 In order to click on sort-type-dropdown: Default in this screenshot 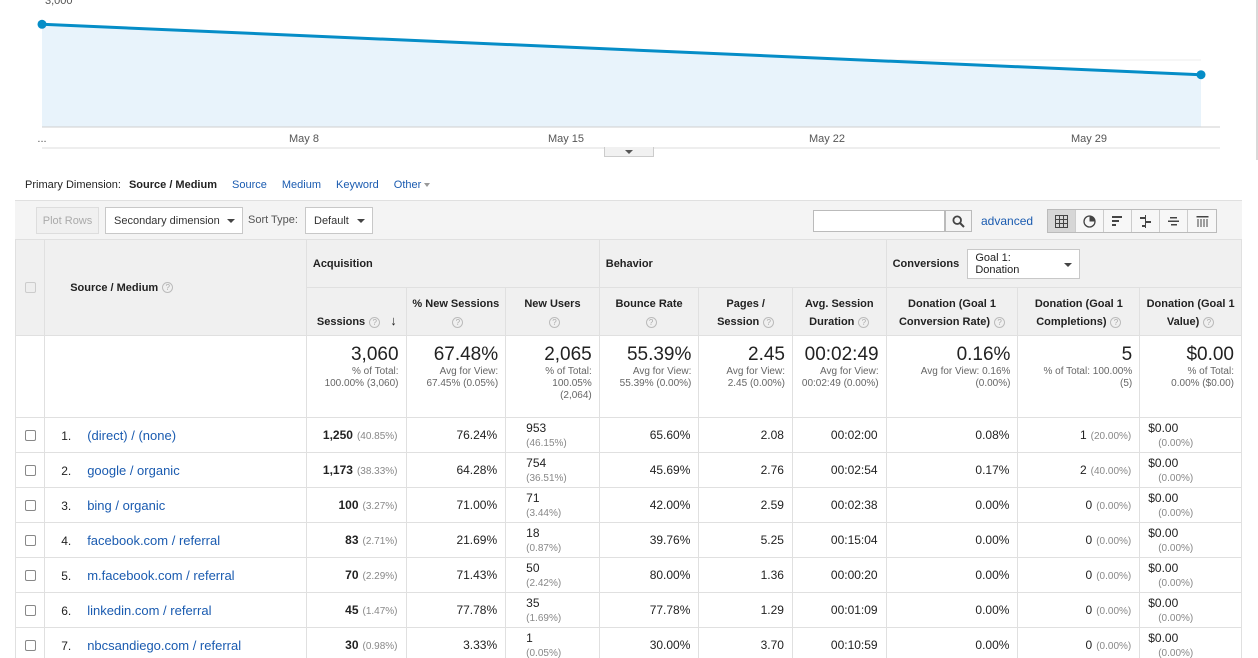, I will do `click(339, 220)`.